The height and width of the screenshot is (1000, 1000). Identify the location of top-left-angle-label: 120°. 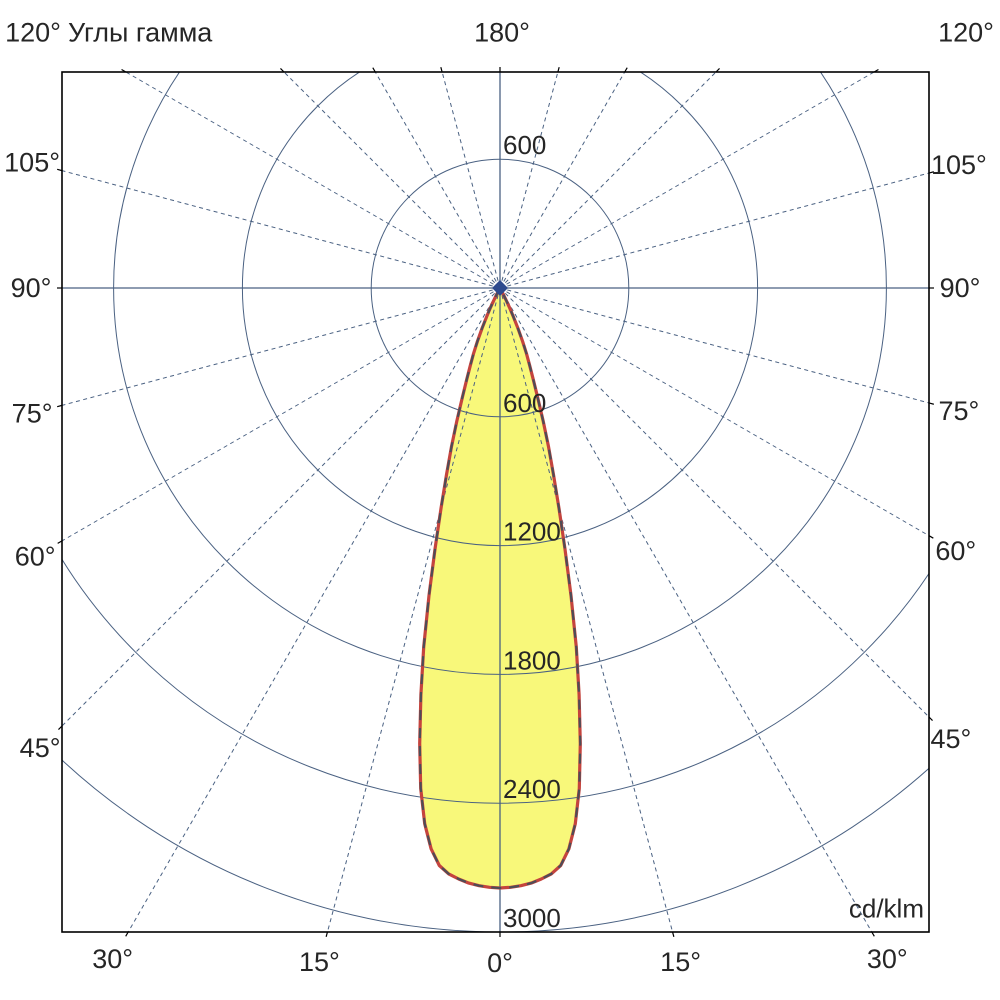
(33, 32).